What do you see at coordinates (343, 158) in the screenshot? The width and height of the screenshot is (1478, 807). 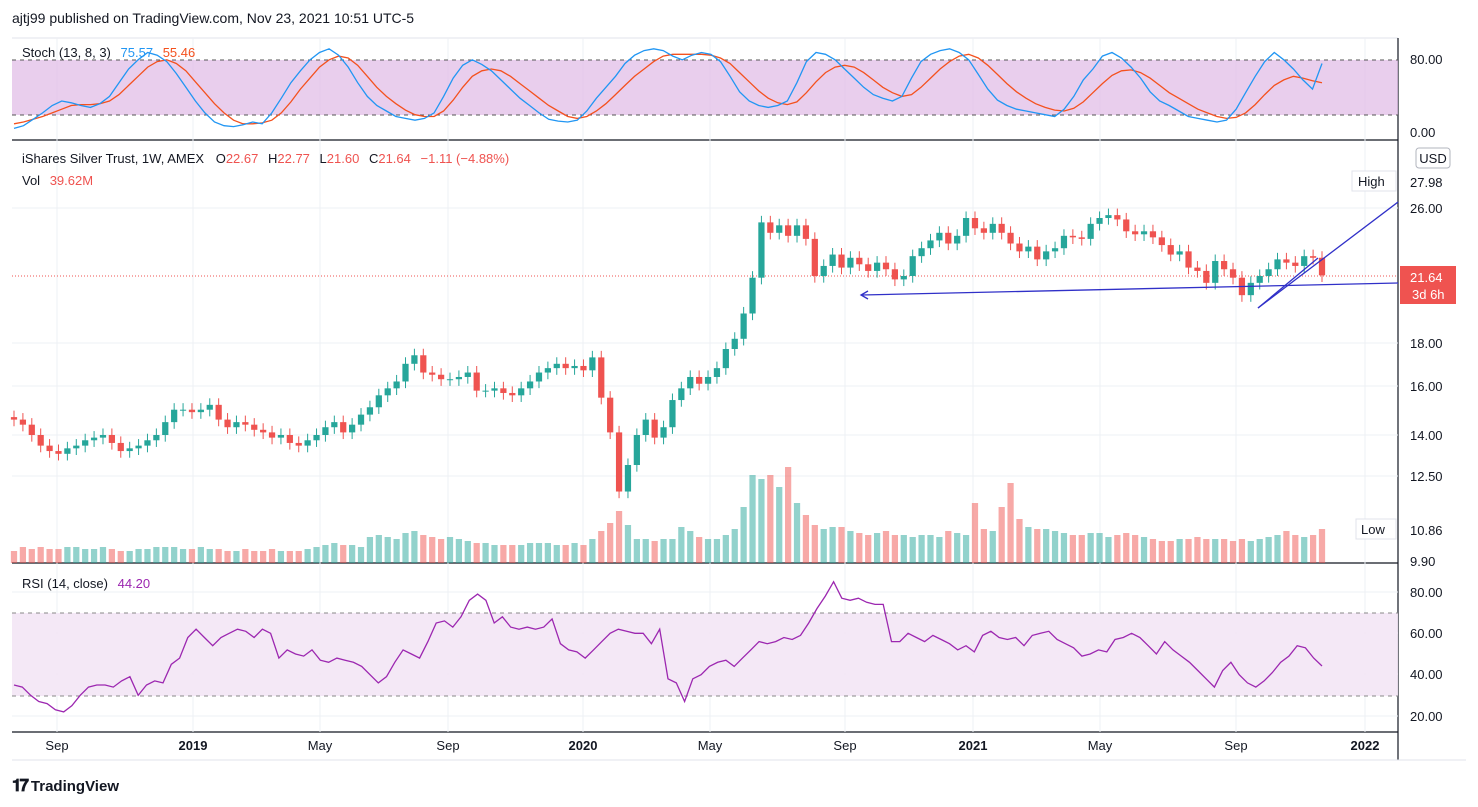 I see `low-ohlc-value: 21.60` at bounding box center [343, 158].